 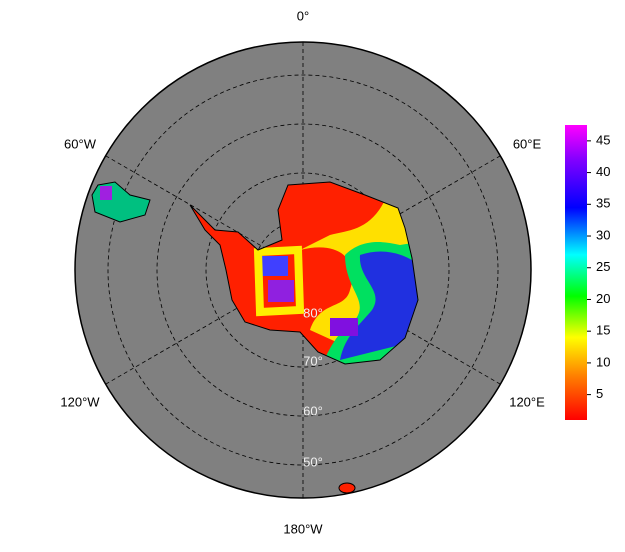 I want to click on colorbar-tick-label: 10, so click(x=603, y=361).